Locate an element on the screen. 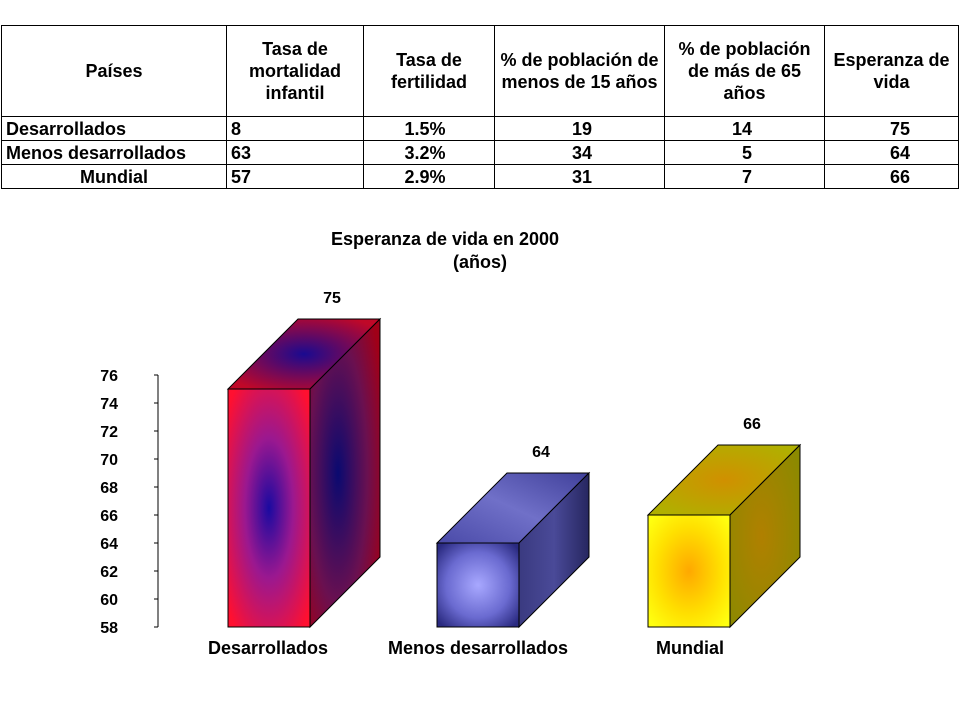  header-fertilidad: Tasa de fertilidad is located at coordinates (429, 71).